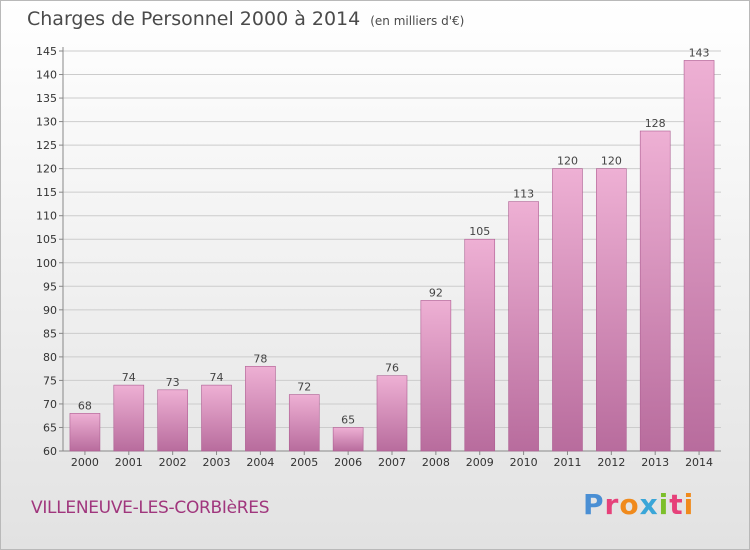 This screenshot has height=550, width=750. What do you see at coordinates (629, 504) in the screenshot?
I see `logo-letter: o` at bounding box center [629, 504].